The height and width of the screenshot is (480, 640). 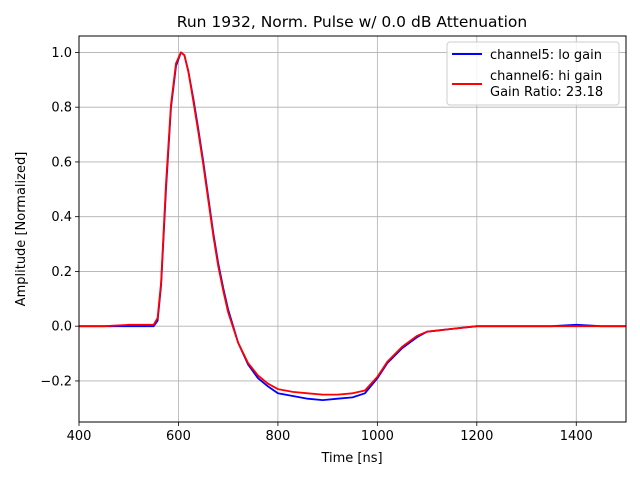 What do you see at coordinates (277, 436) in the screenshot?
I see `x-tick-label: 800` at bounding box center [277, 436].